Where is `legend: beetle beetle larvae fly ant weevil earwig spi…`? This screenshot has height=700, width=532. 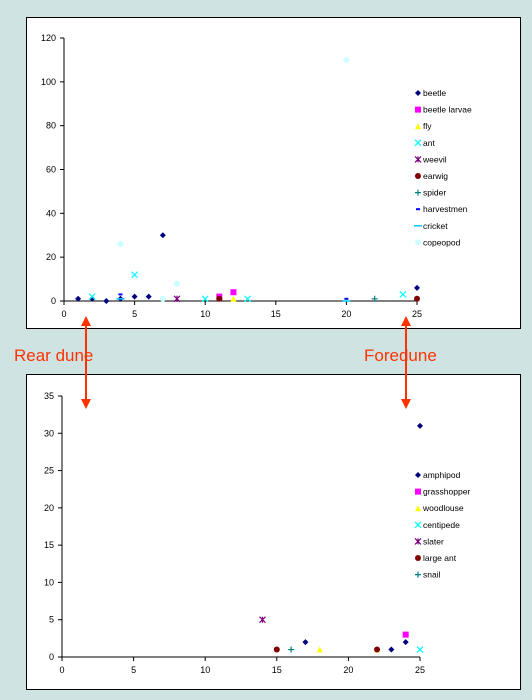 legend: beetle beetle larvae fly ant weevil earwig spi… is located at coordinates (443, 167).